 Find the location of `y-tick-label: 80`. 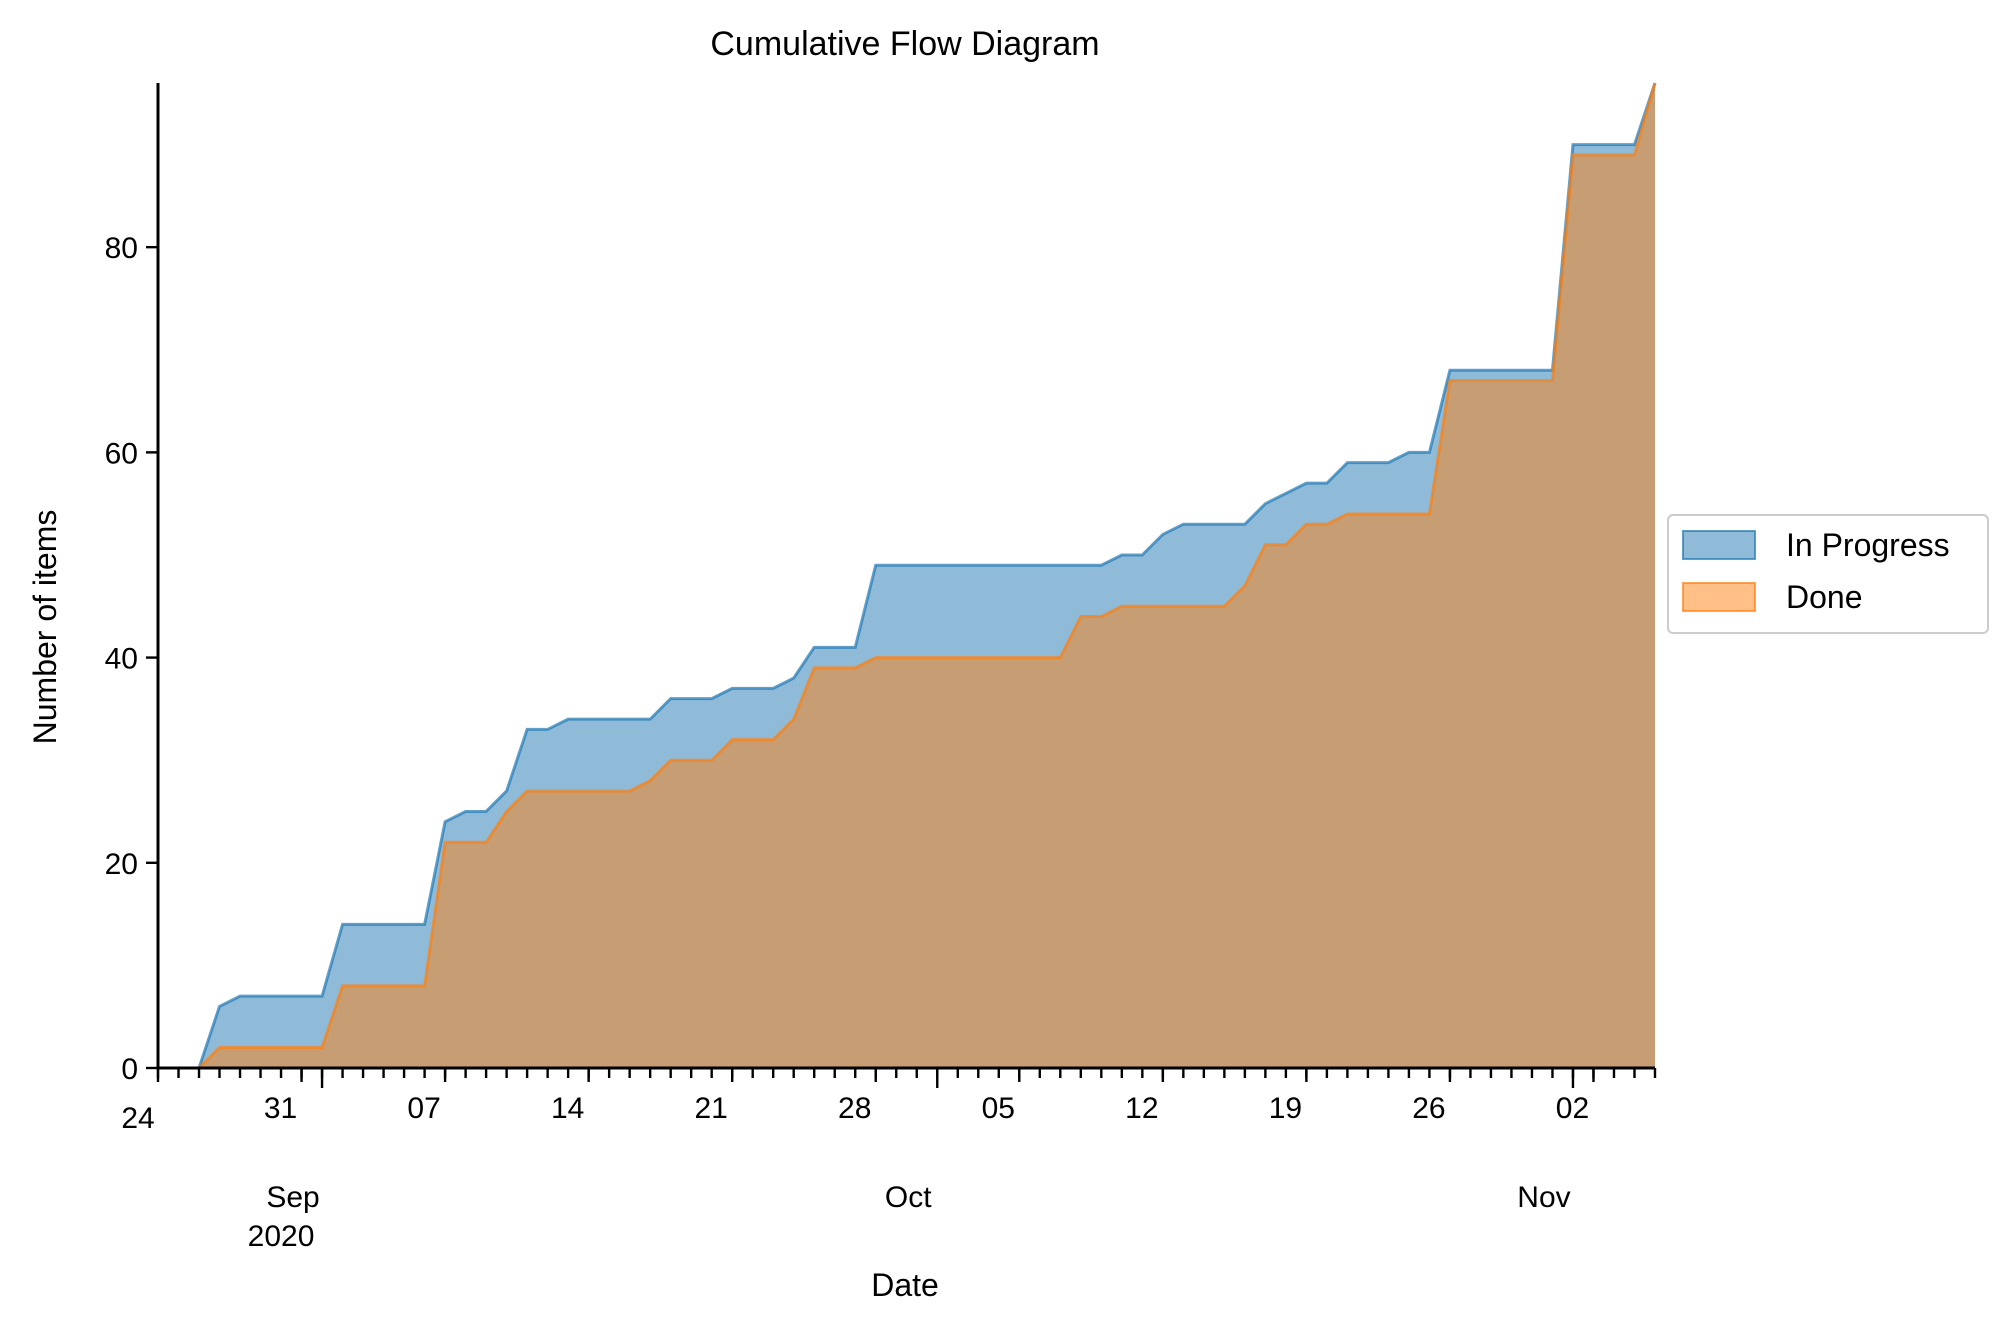

y-tick-label: 80 is located at coordinates (121, 248).